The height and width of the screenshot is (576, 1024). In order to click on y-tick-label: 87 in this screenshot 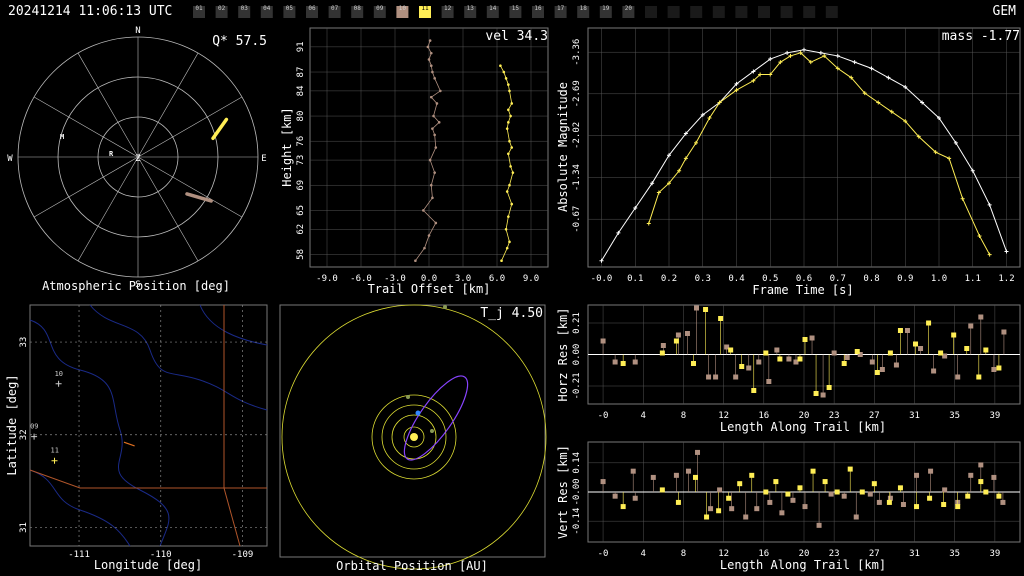, I will do `click(301, 72)`.